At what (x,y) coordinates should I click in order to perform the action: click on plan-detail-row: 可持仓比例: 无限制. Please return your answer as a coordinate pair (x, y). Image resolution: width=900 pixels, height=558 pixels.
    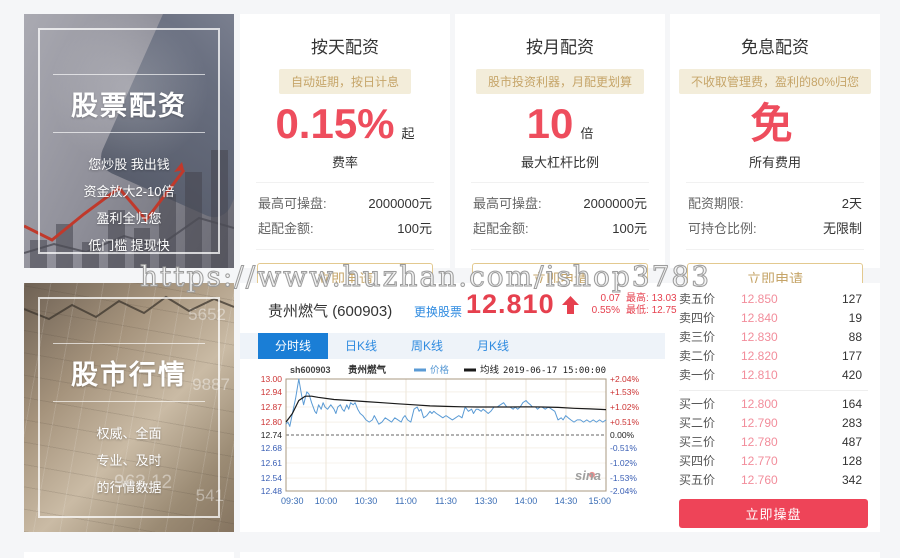
    Looking at the image, I should click on (775, 228).